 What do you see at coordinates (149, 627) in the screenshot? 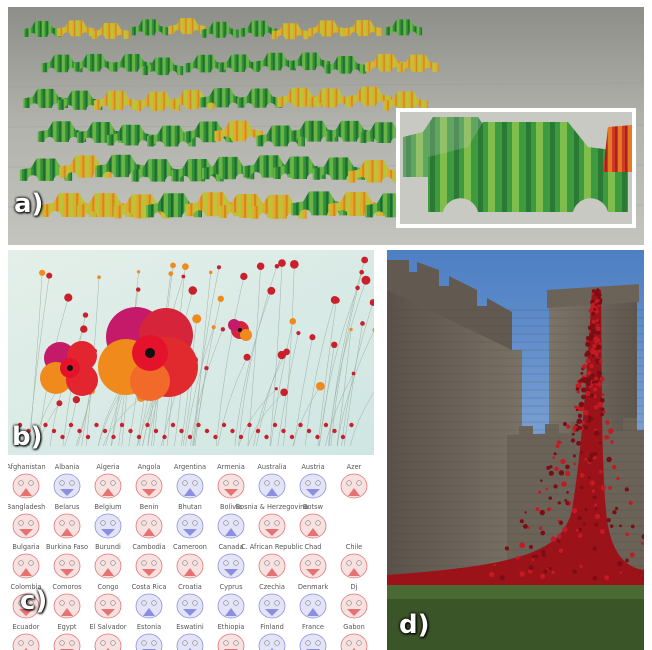
I see `country-name: Estonia` at bounding box center [149, 627].